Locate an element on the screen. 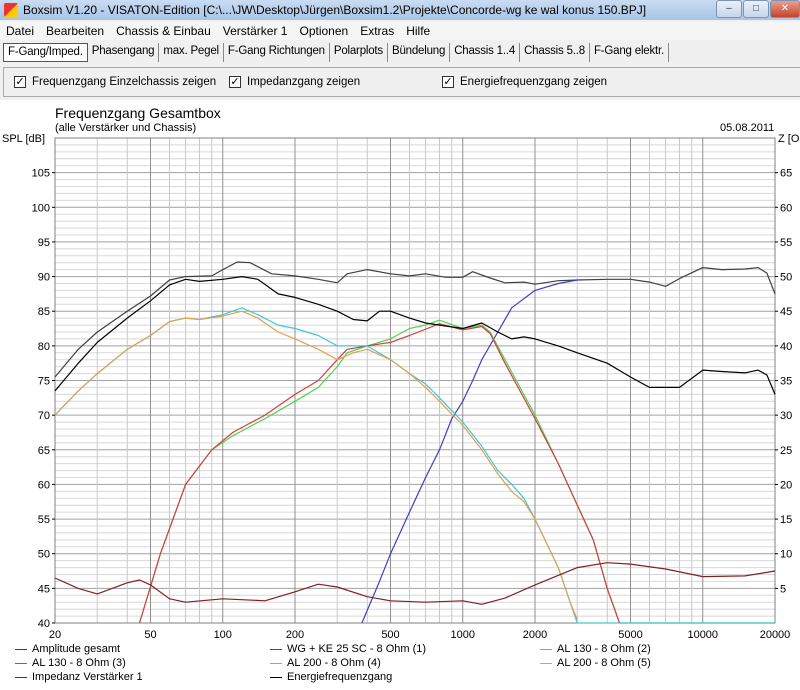 Image resolution: width=800 pixels, height=690 pixels. y2-tick-label: 40 is located at coordinates (786, 347).